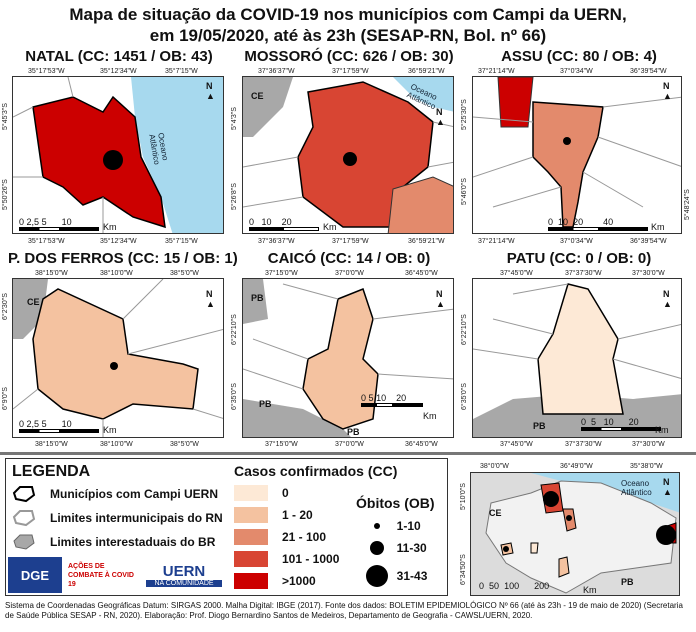 The width and height of the screenshot is (696, 632). Describe the element at coordinates (636, 488) in the screenshot. I see `ocean-label: Oceano Atlântico` at that location.